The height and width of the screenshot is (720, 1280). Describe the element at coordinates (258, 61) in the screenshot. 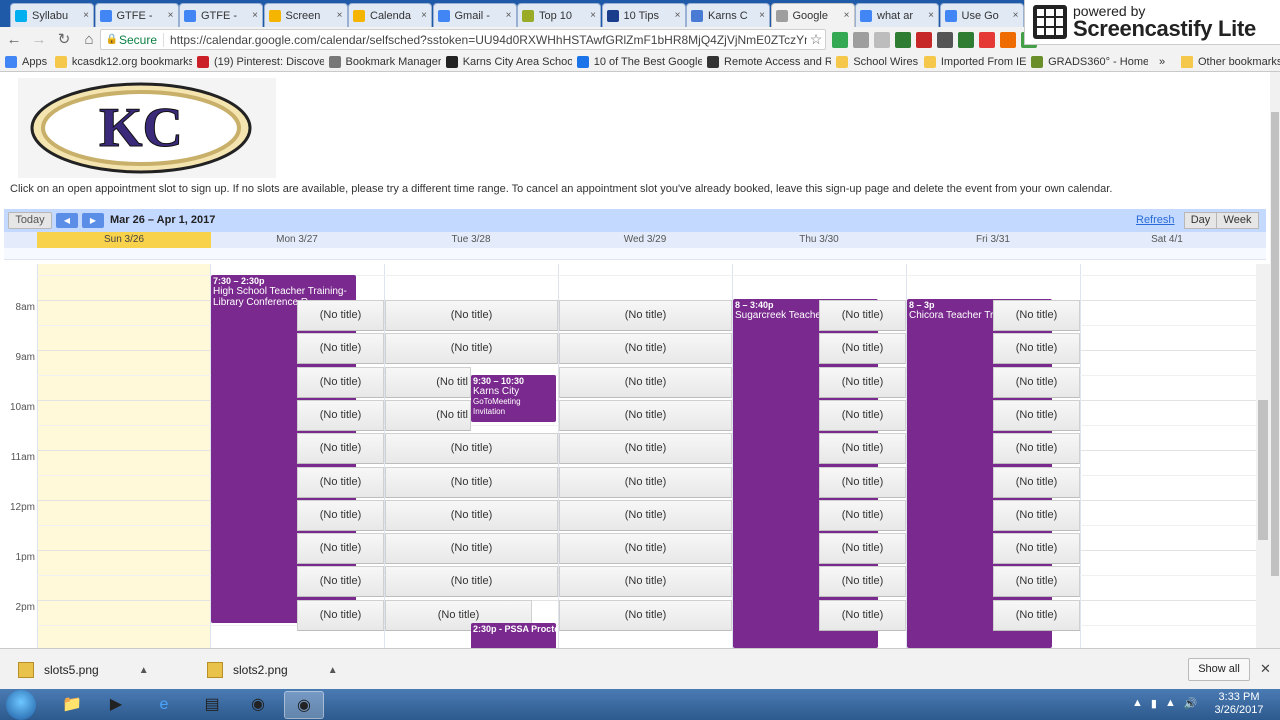

I see `bookmark-item: (19) Pinterest: Discove` at that location.